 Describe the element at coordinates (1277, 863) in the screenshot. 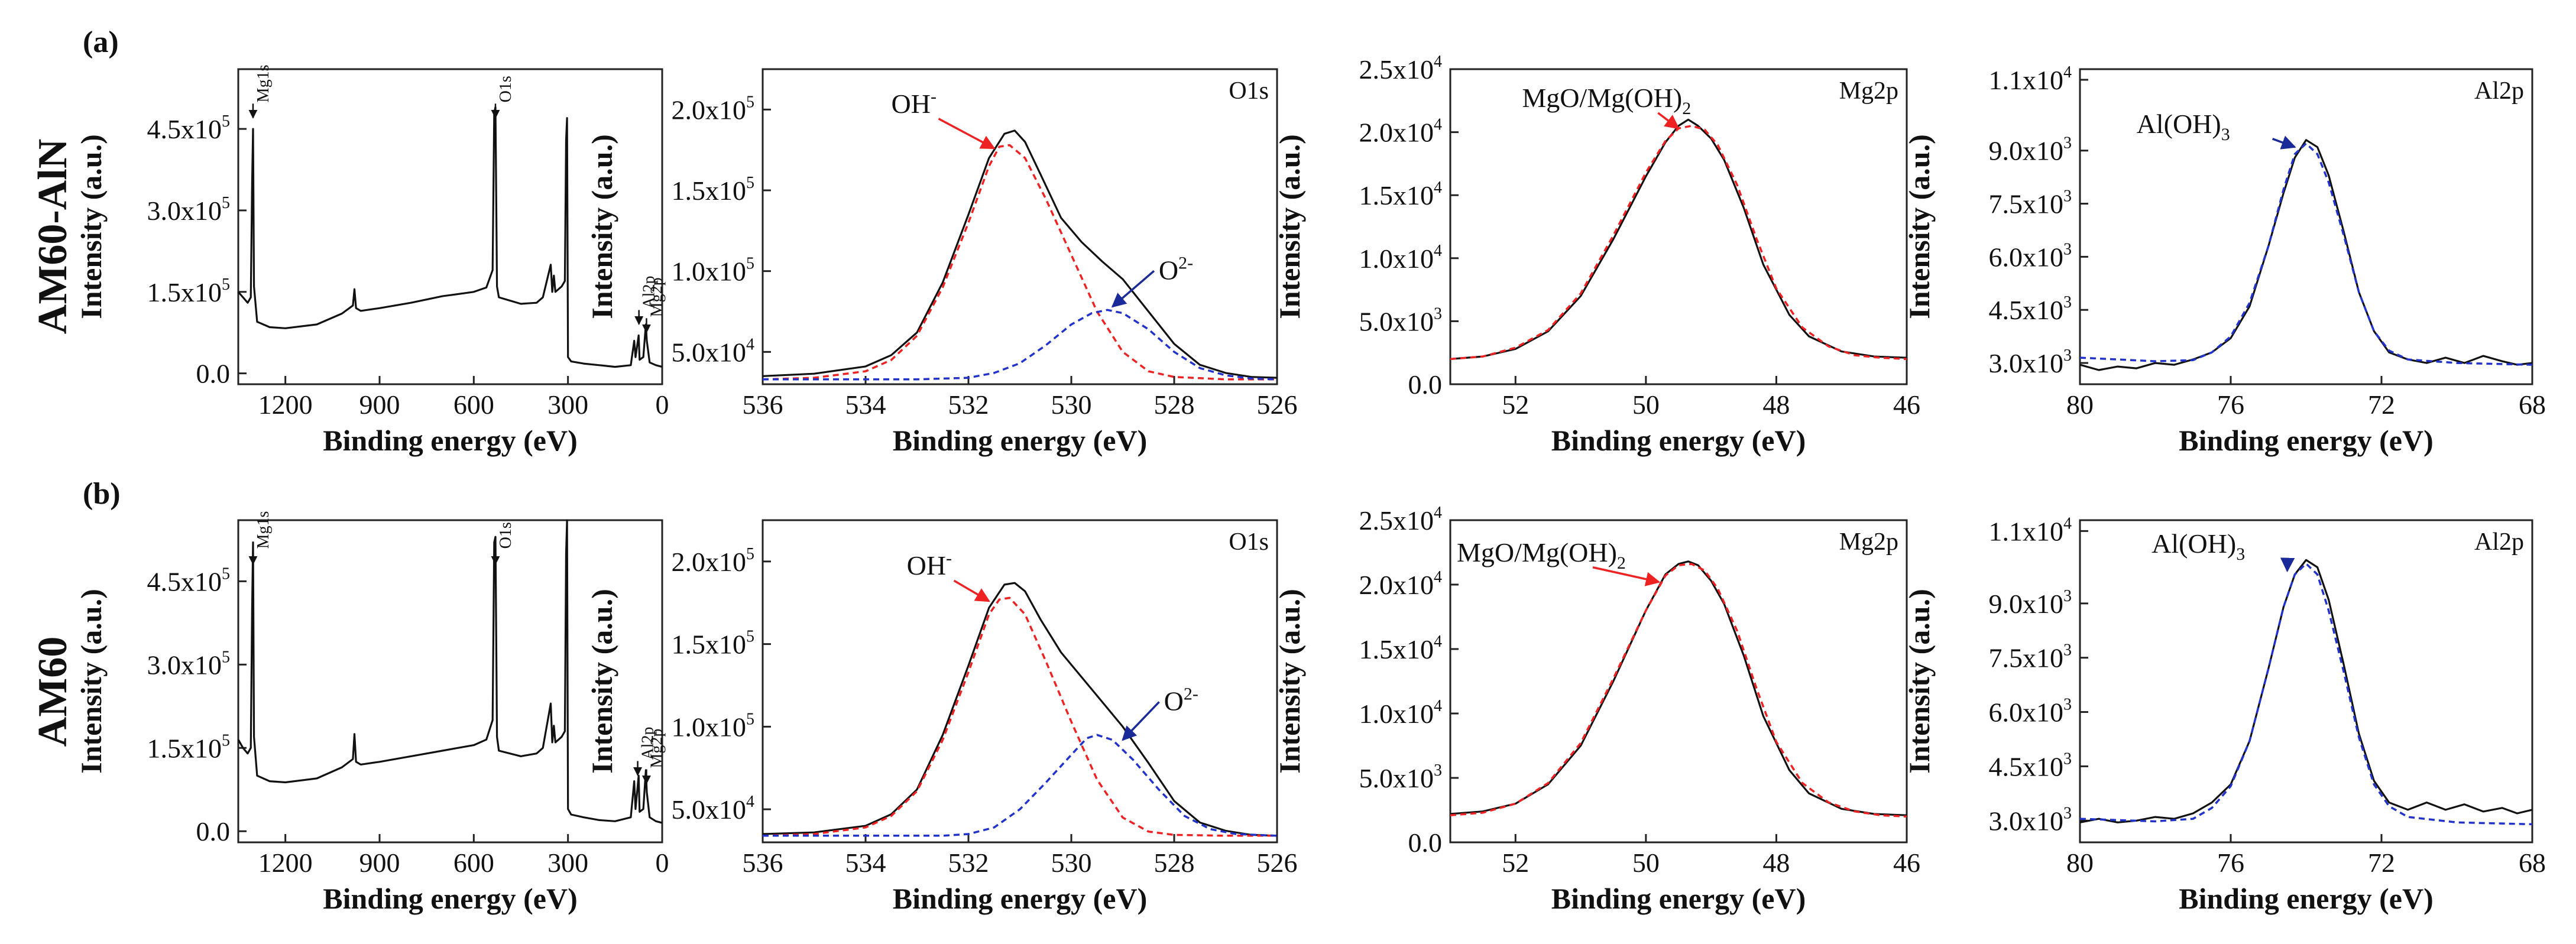

I see `x-tick-label: 526` at that location.